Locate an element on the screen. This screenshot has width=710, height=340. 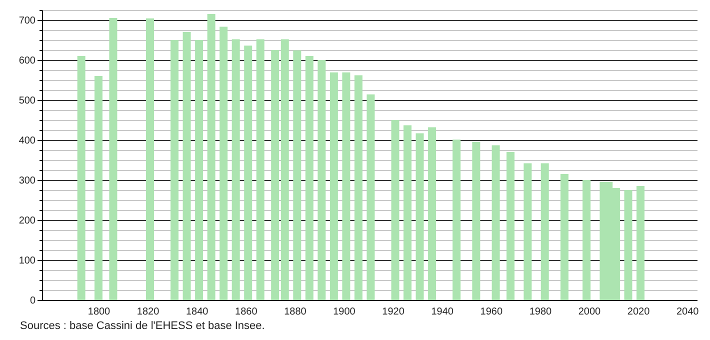
x-tick-label: 1840 is located at coordinates (197, 312).